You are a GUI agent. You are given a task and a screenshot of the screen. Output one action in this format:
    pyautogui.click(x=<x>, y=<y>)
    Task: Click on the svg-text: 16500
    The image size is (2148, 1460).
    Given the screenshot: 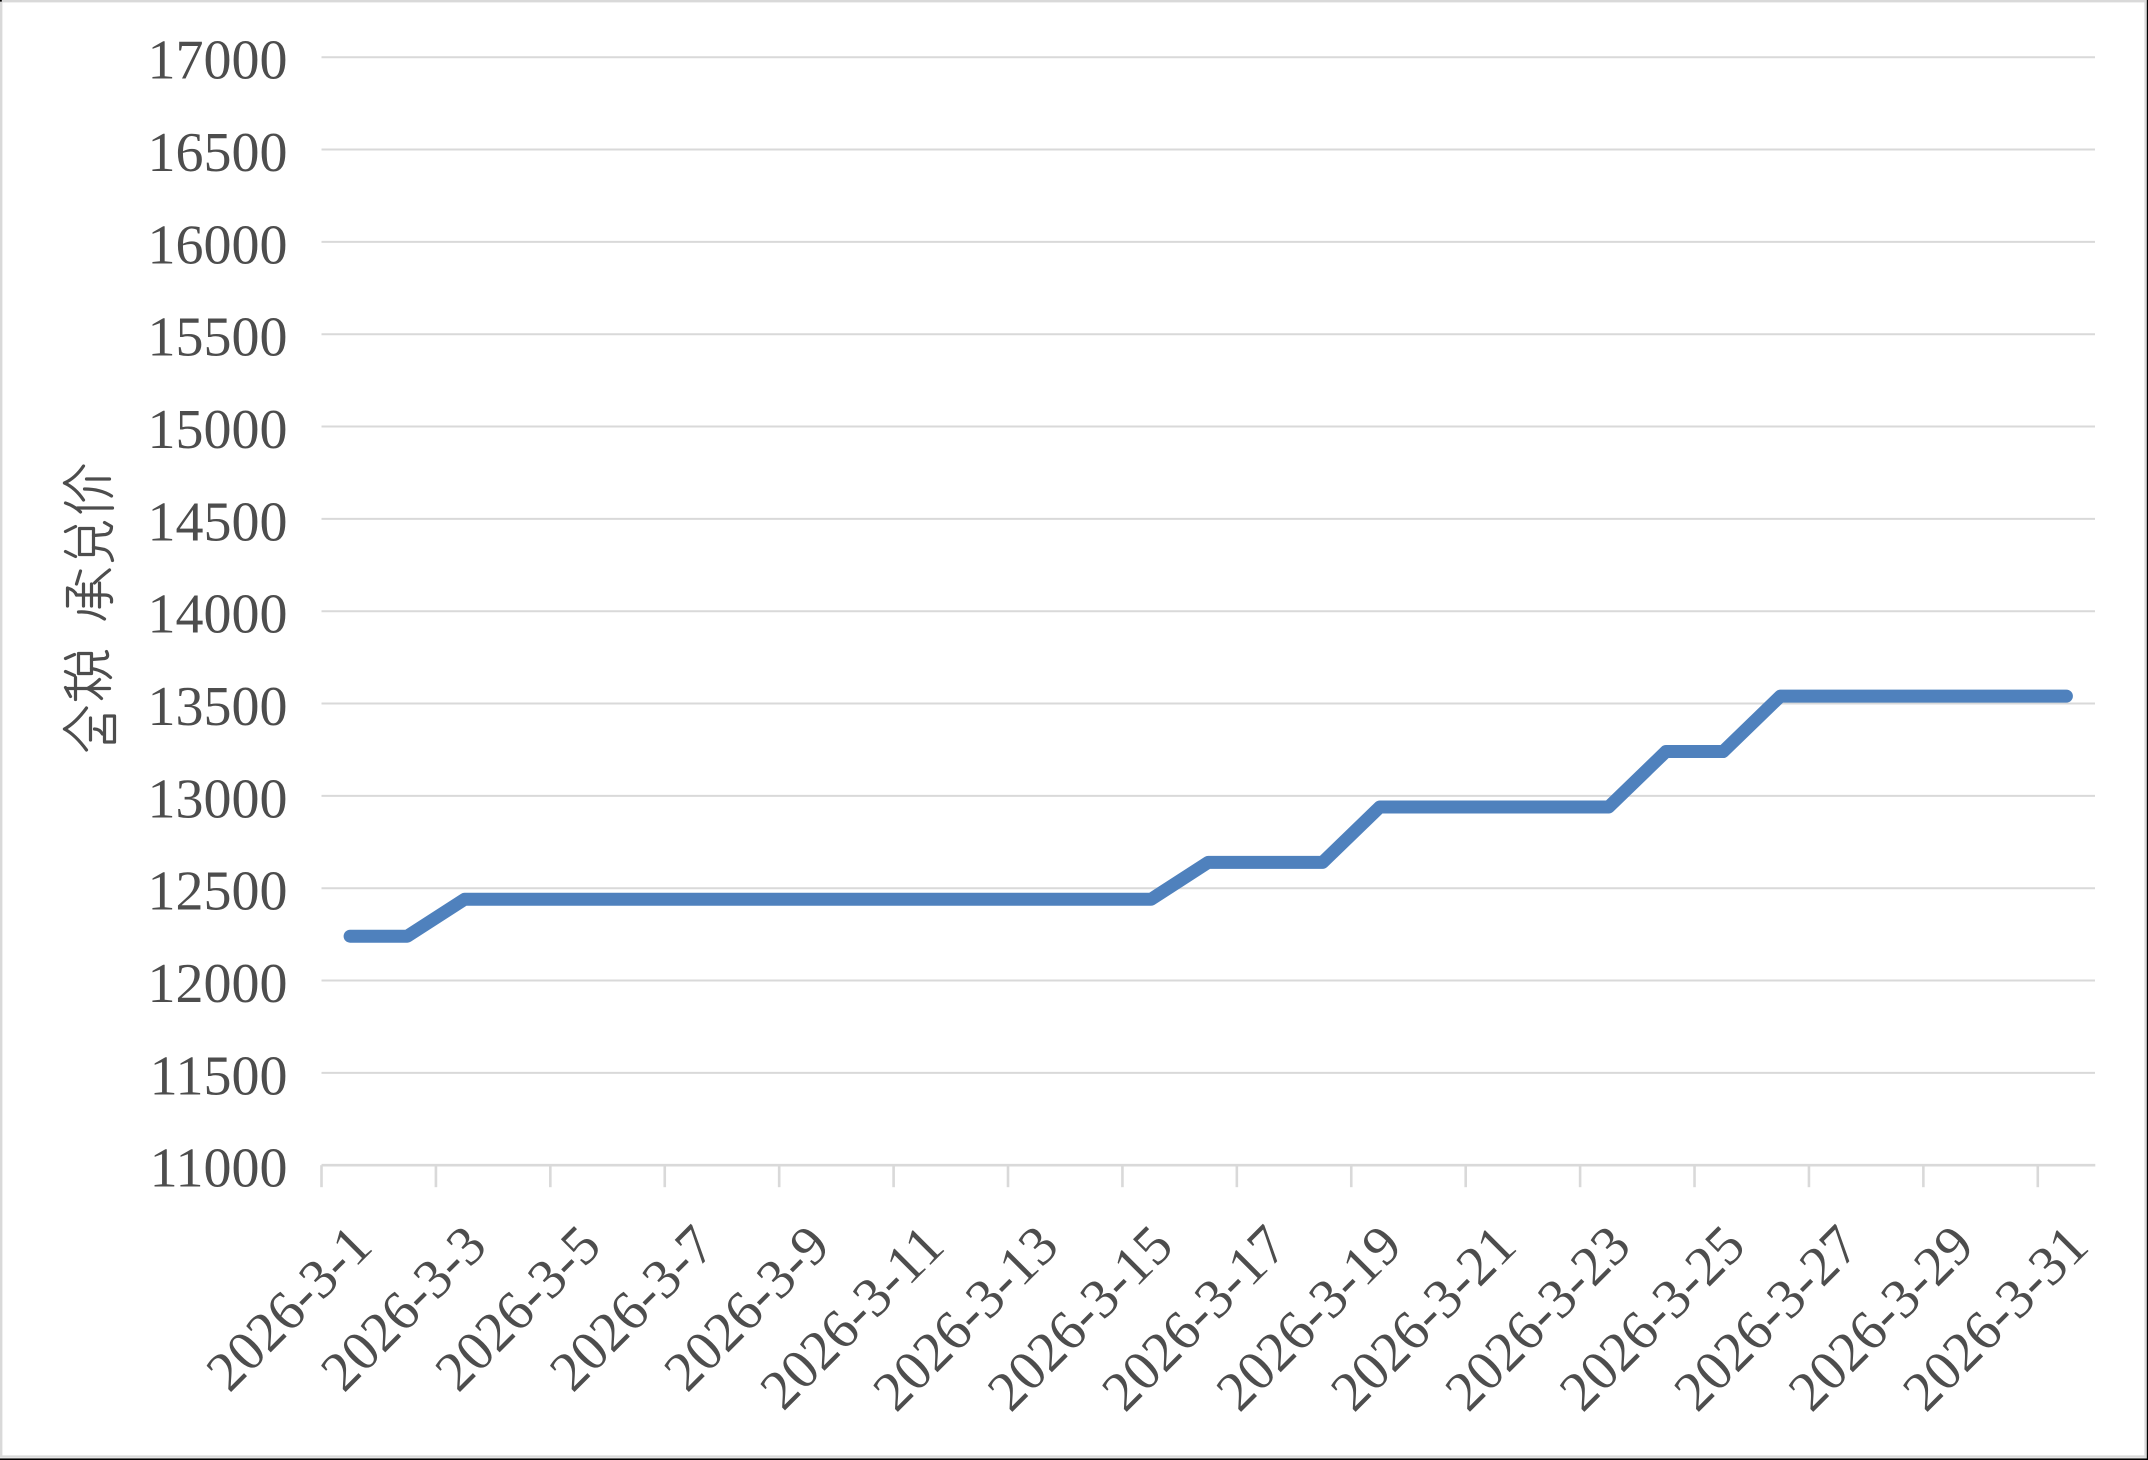 What is the action you would take?
    pyautogui.click(x=218, y=153)
    